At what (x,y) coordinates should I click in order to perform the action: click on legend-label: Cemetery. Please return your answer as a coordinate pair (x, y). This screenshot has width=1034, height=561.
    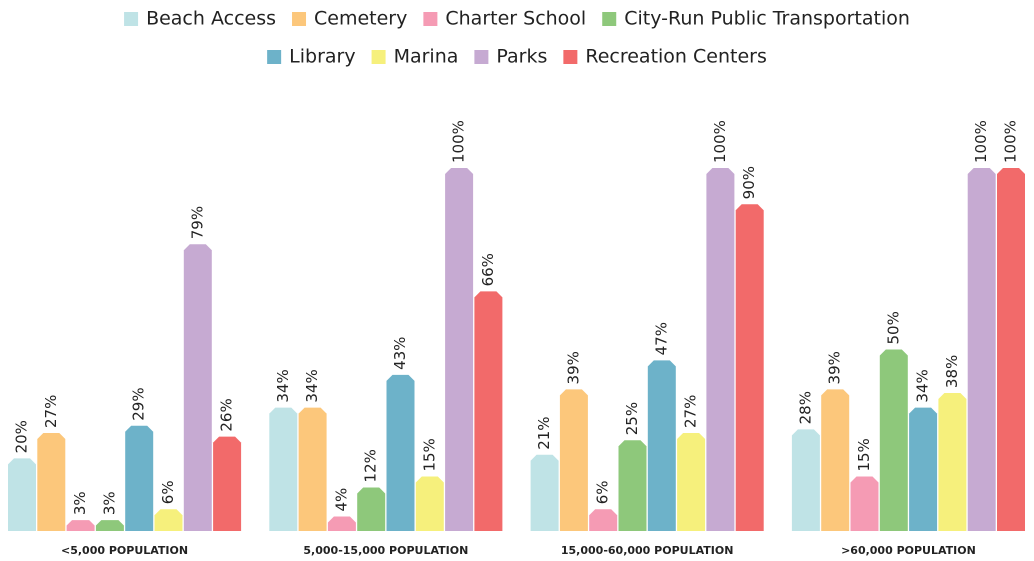
    Looking at the image, I should click on (360, 19).